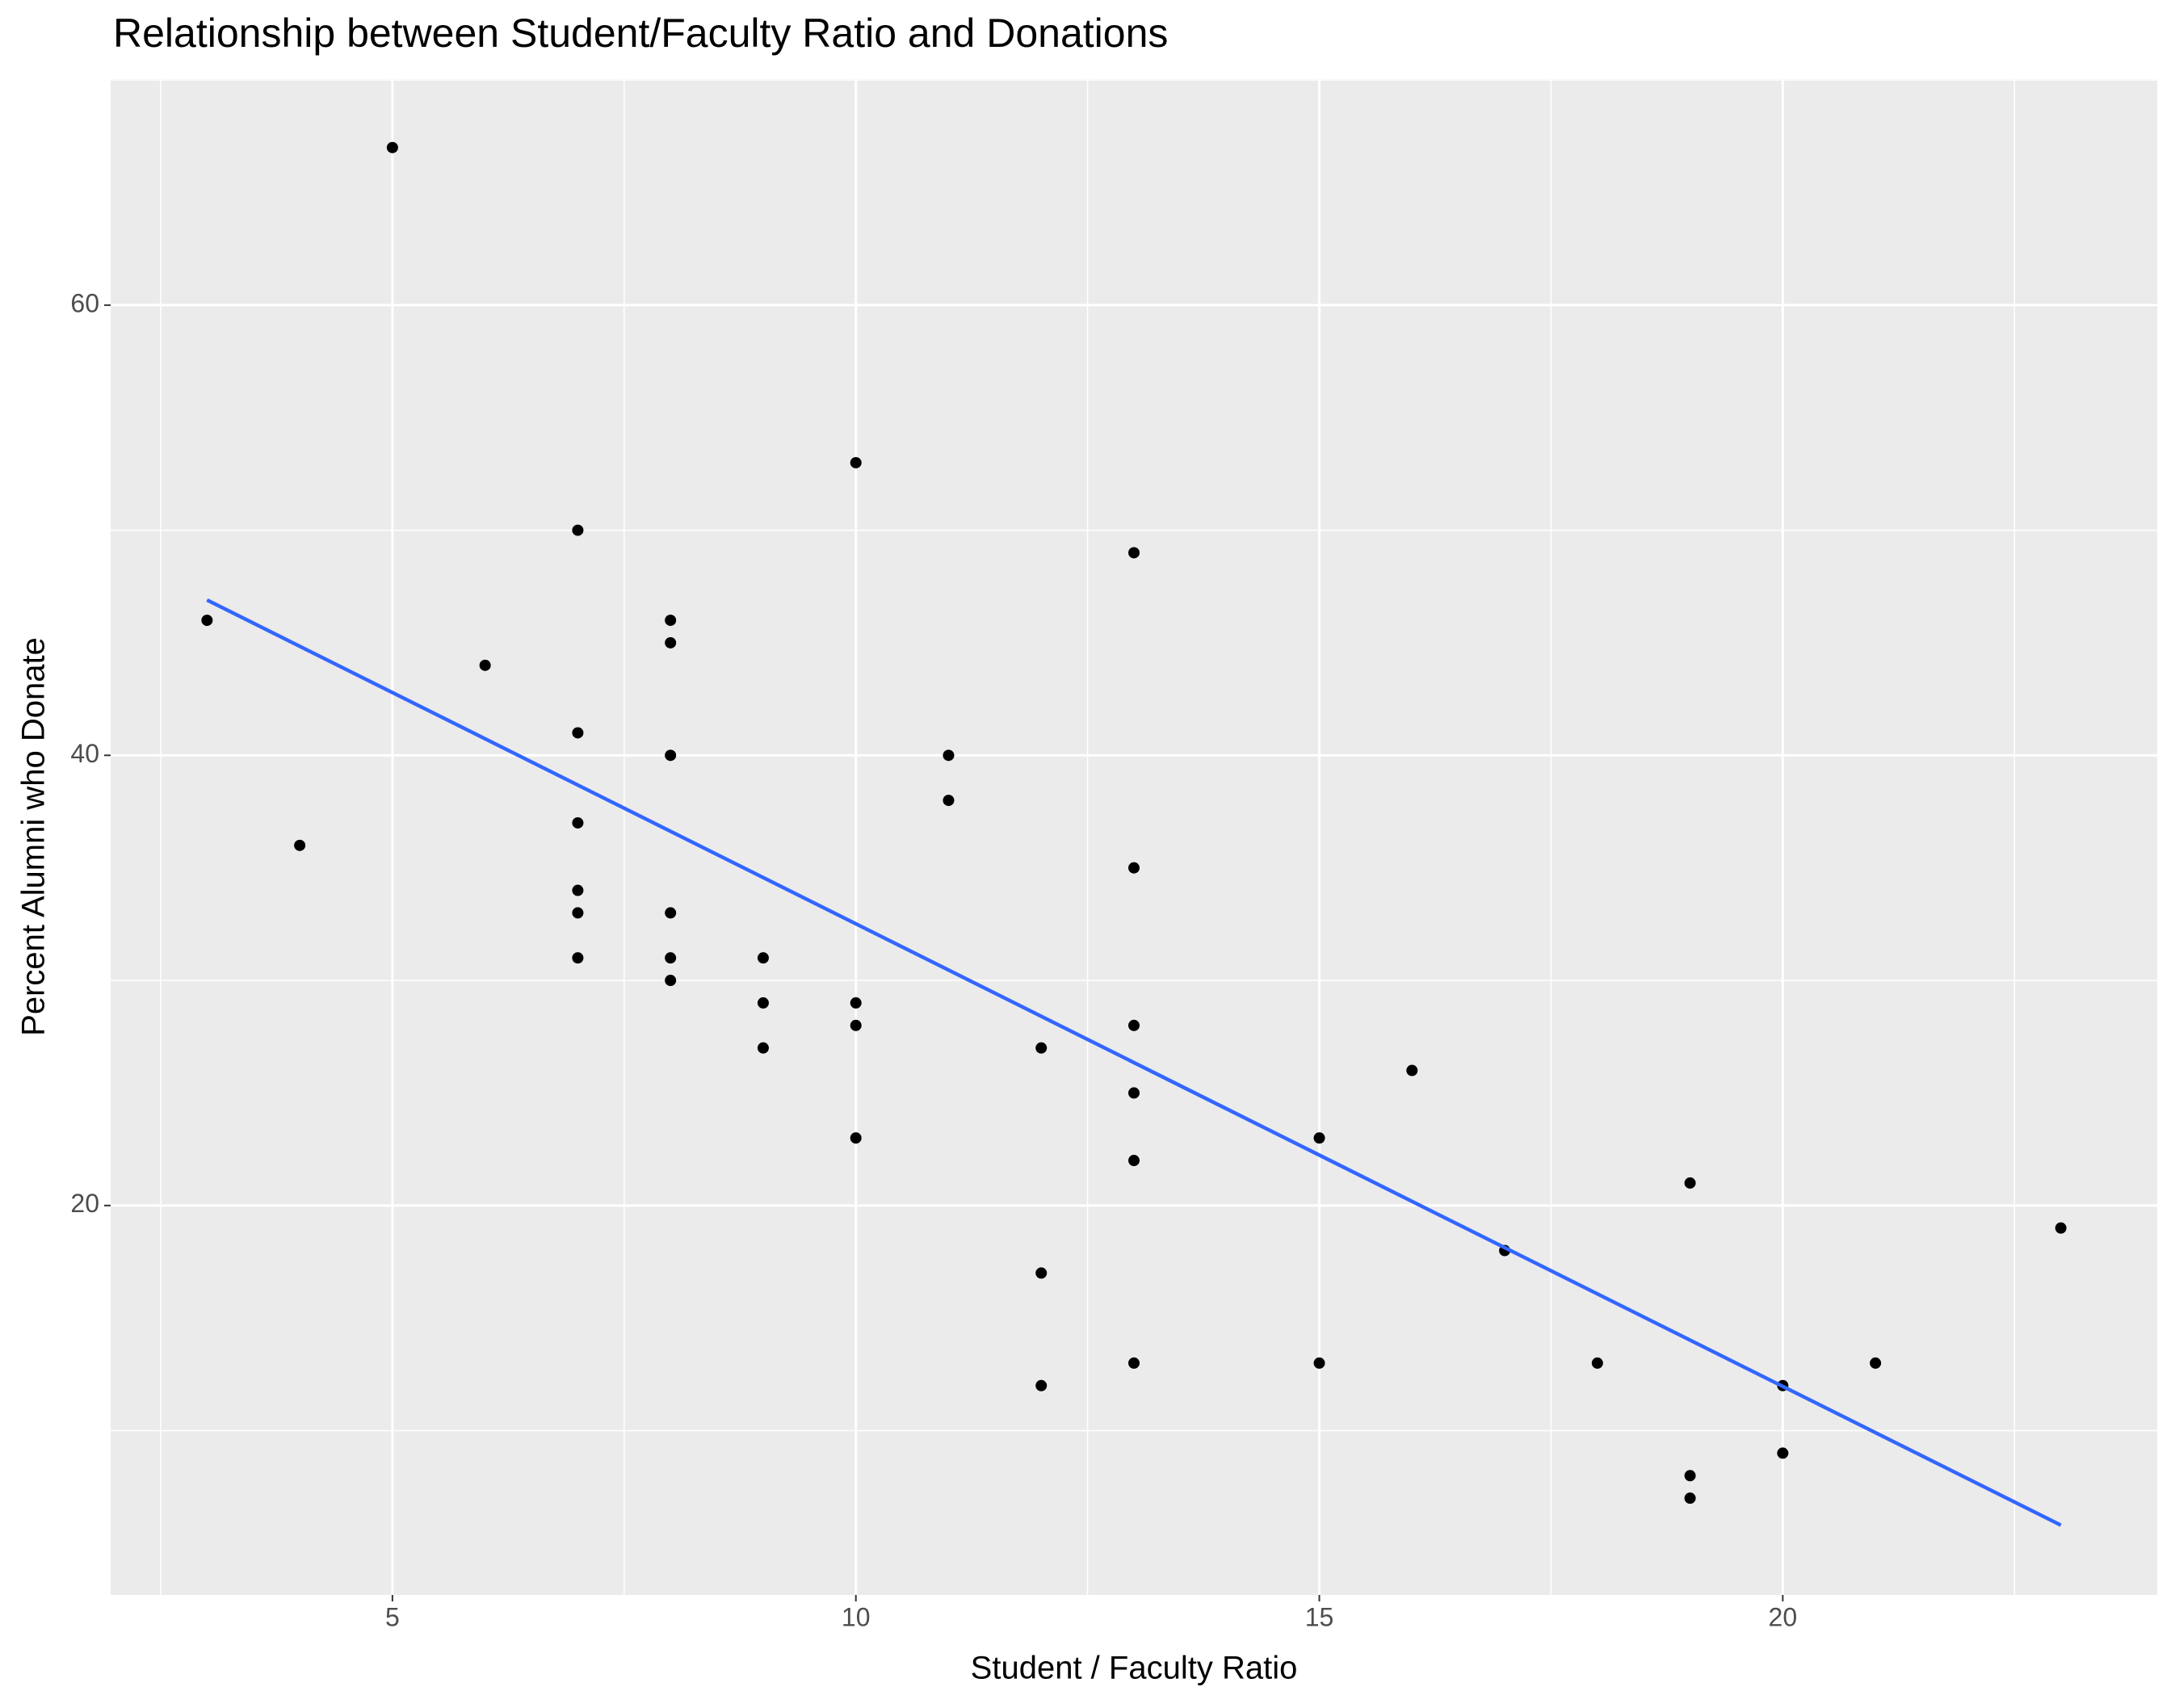 The image size is (2175, 1708). What do you see at coordinates (393, 1616) in the screenshot?
I see `x-tick-label: 5` at bounding box center [393, 1616].